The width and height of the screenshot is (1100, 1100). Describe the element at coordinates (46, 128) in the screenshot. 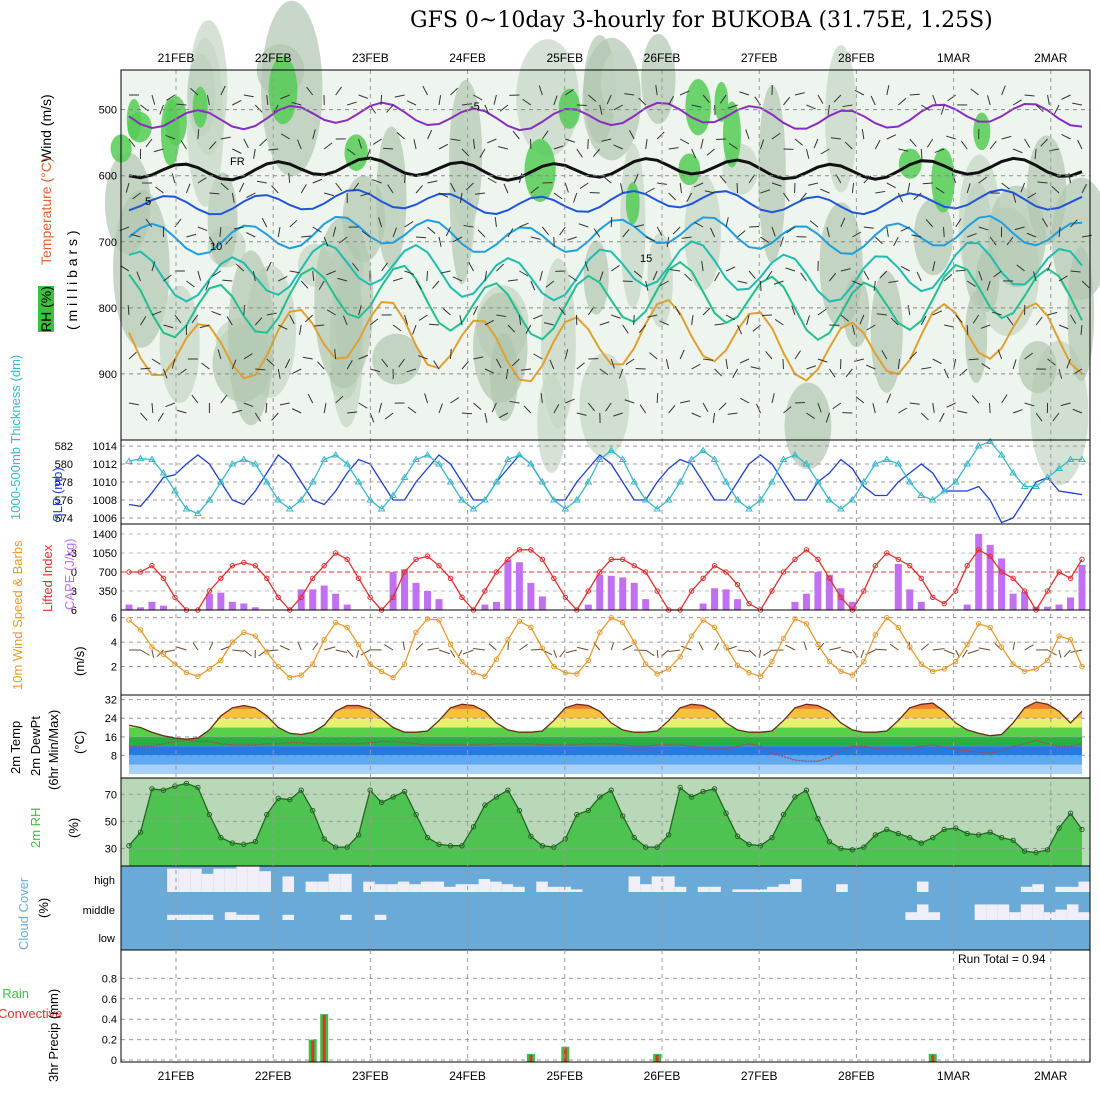

I see `upper-wind-label: Wind (m/s)` at that location.